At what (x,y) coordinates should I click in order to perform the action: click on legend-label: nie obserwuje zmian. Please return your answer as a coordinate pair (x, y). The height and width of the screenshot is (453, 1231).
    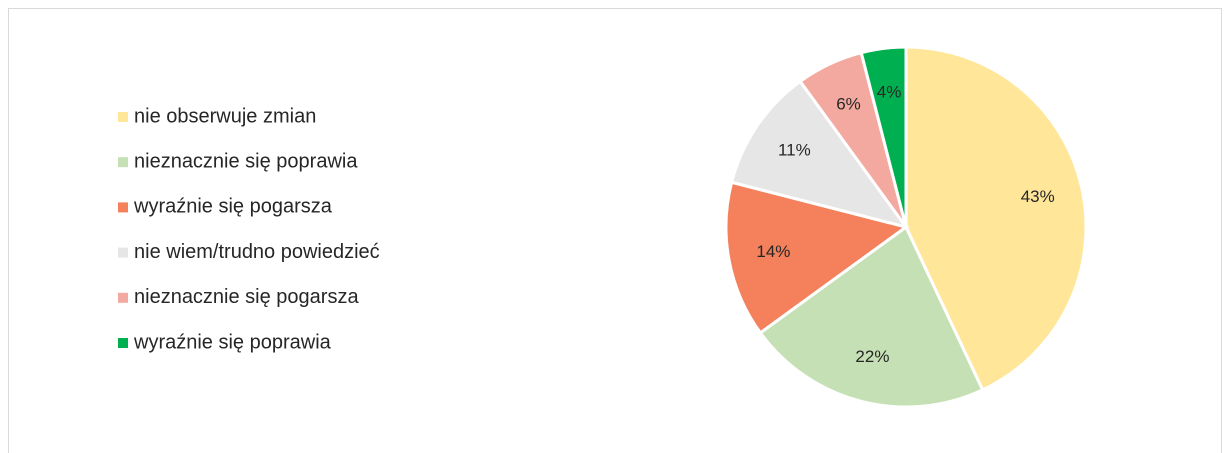
    Looking at the image, I should click on (225, 116).